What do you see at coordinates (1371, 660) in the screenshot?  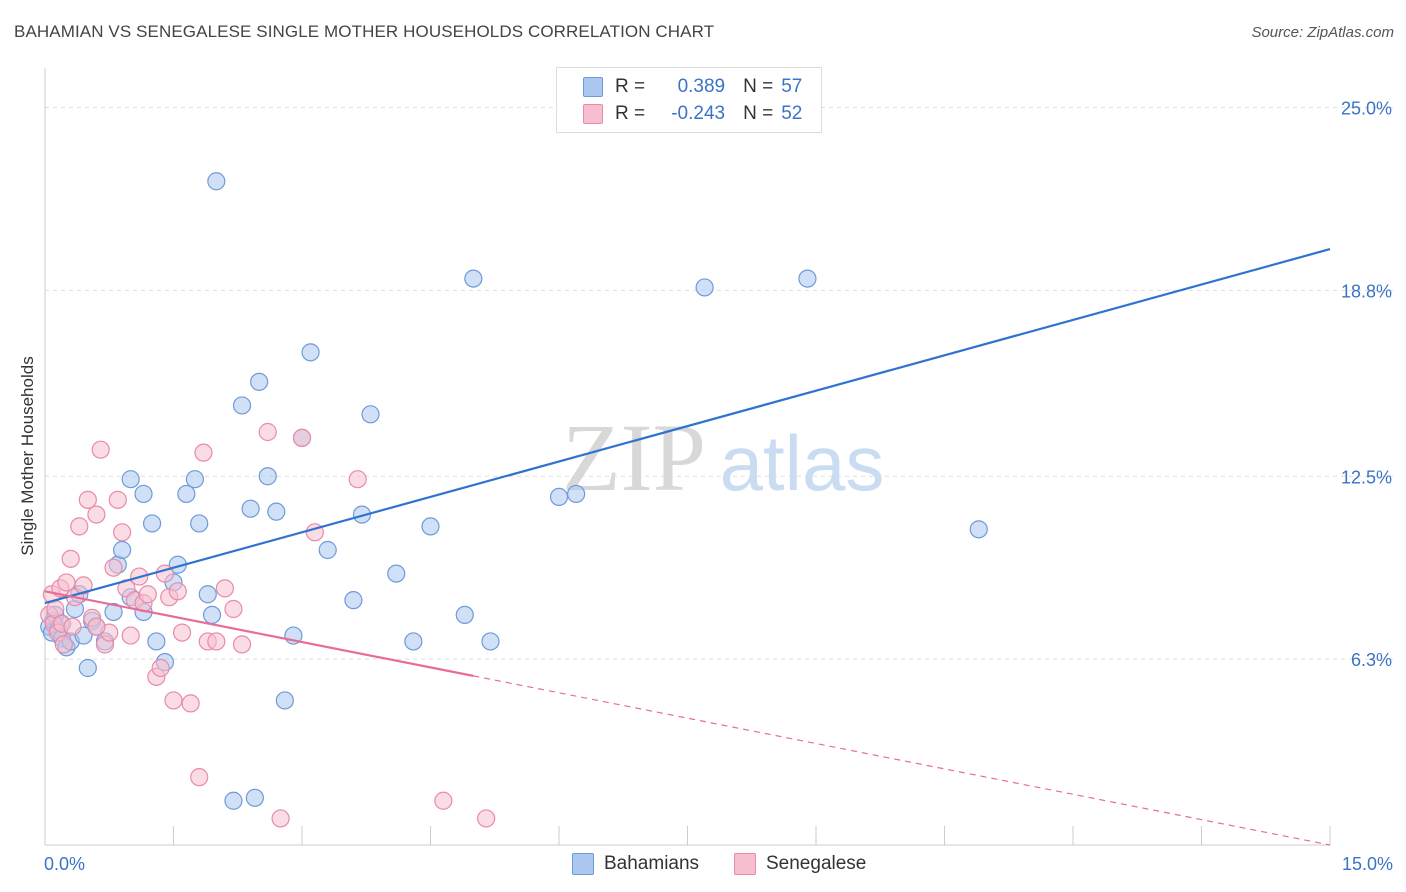 I see `y-tick-label: 6.3%` at bounding box center [1371, 660].